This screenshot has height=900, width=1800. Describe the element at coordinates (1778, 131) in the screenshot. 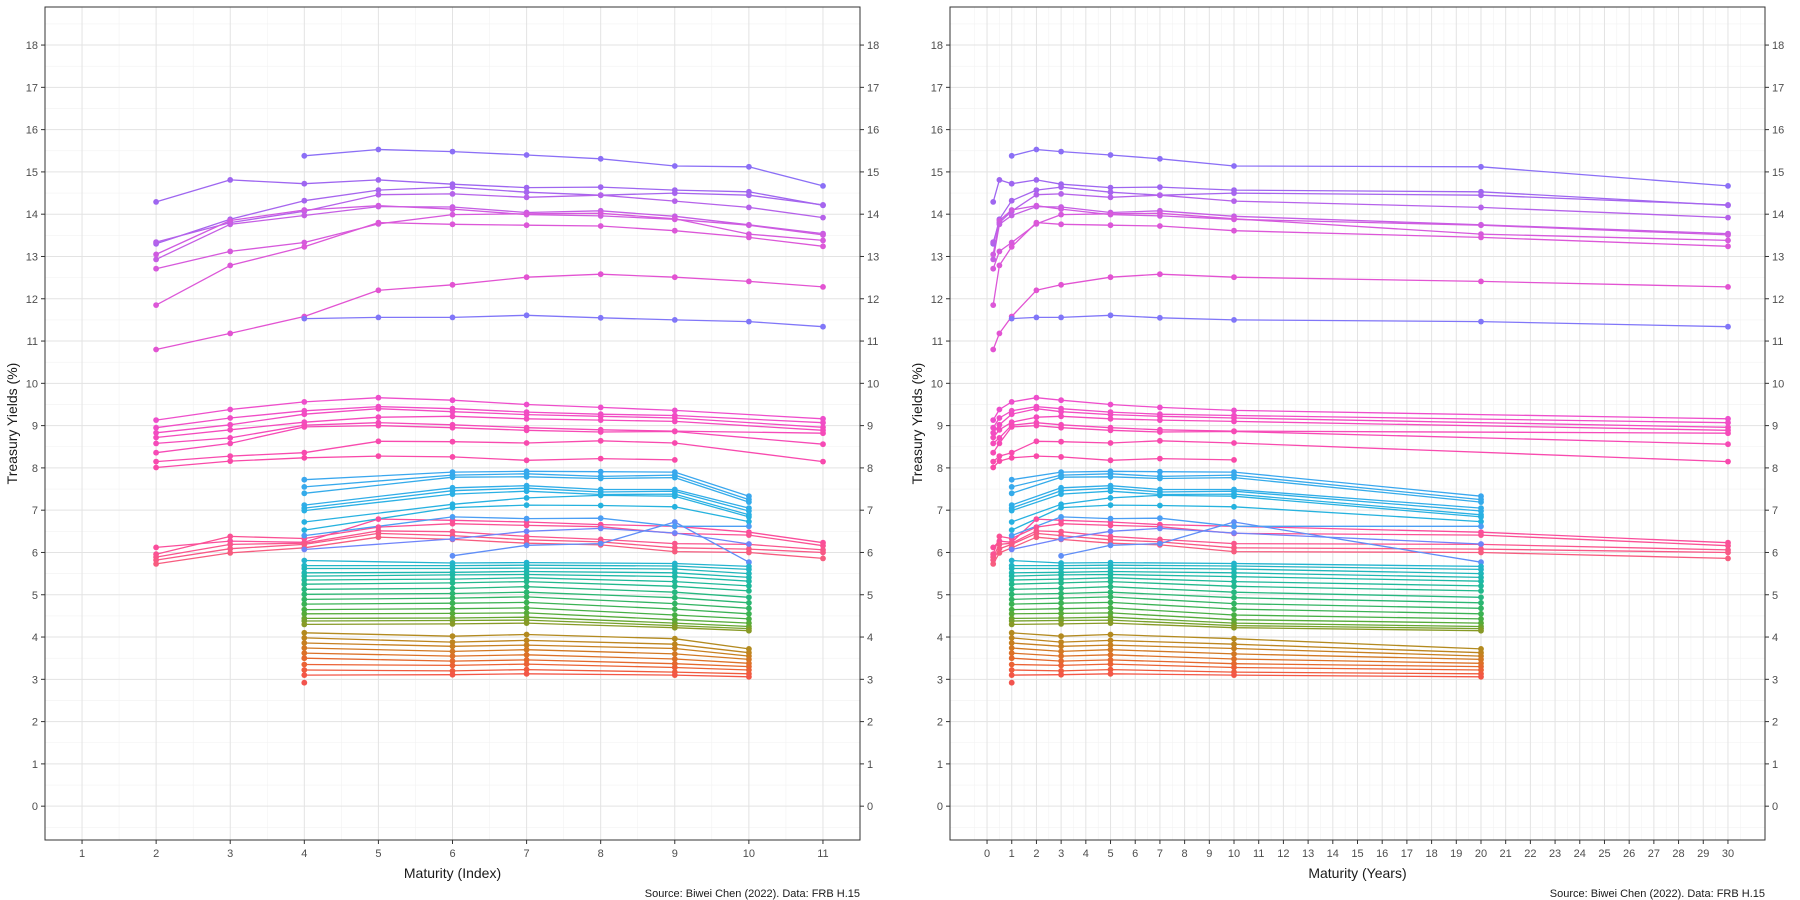

I see `y-tick-label-right: 16` at that location.